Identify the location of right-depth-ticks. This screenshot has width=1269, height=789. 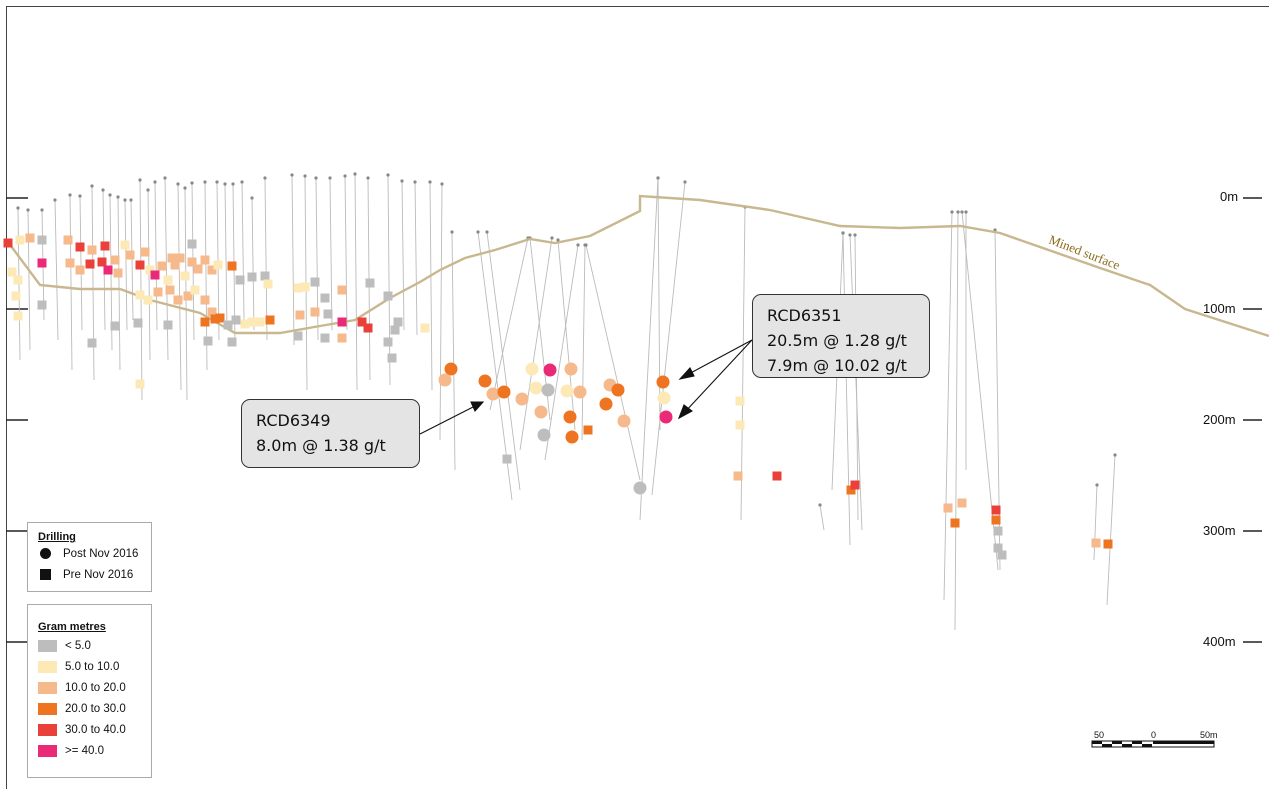
(1252, 420).